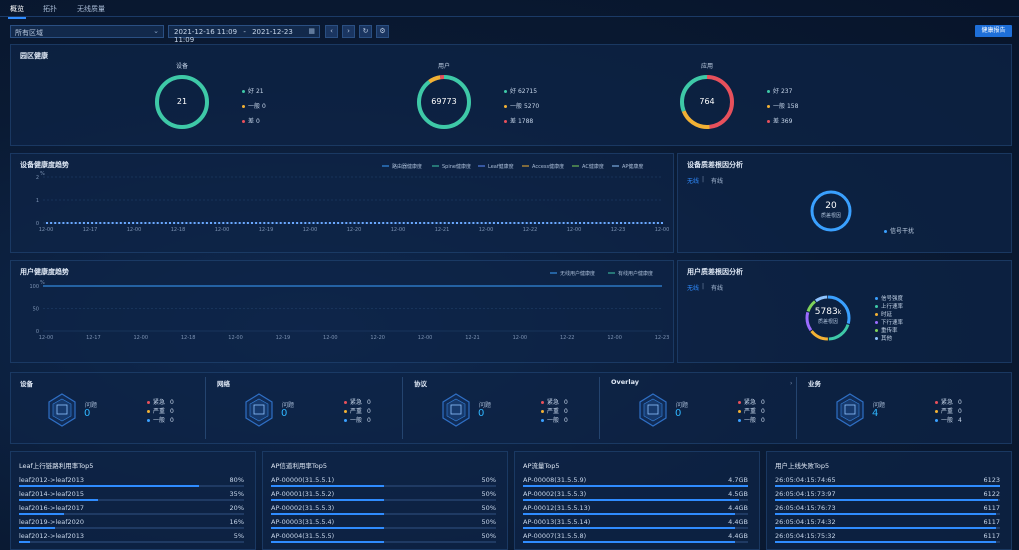  I want to click on donut-center-value: 21, so click(182, 101).